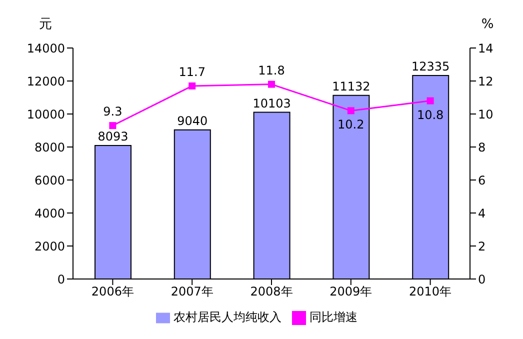 This screenshot has width=523, height=339. What do you see at coordinates (482, 180) in the screenshot?
I see `y2-tick-label: 6` at bounding box center [482, 180].